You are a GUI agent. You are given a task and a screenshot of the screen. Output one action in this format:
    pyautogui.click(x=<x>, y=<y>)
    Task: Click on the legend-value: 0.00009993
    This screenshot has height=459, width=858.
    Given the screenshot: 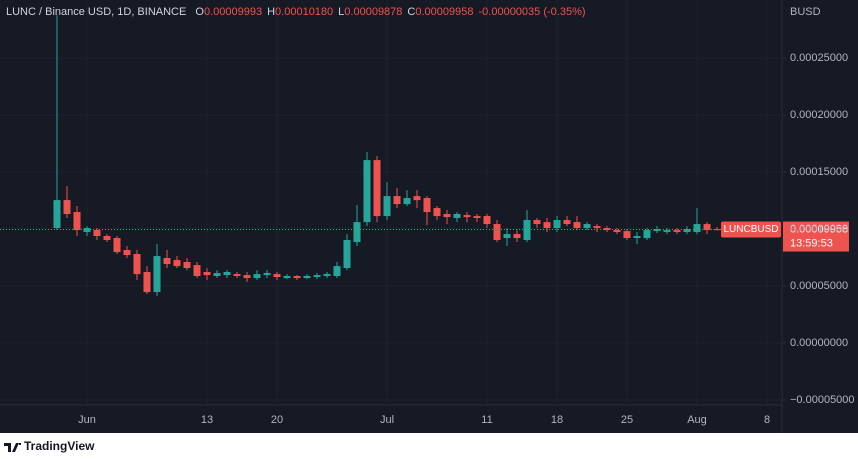 What is the action you would take?
    pyautogui.click(x=233, y=12)
    